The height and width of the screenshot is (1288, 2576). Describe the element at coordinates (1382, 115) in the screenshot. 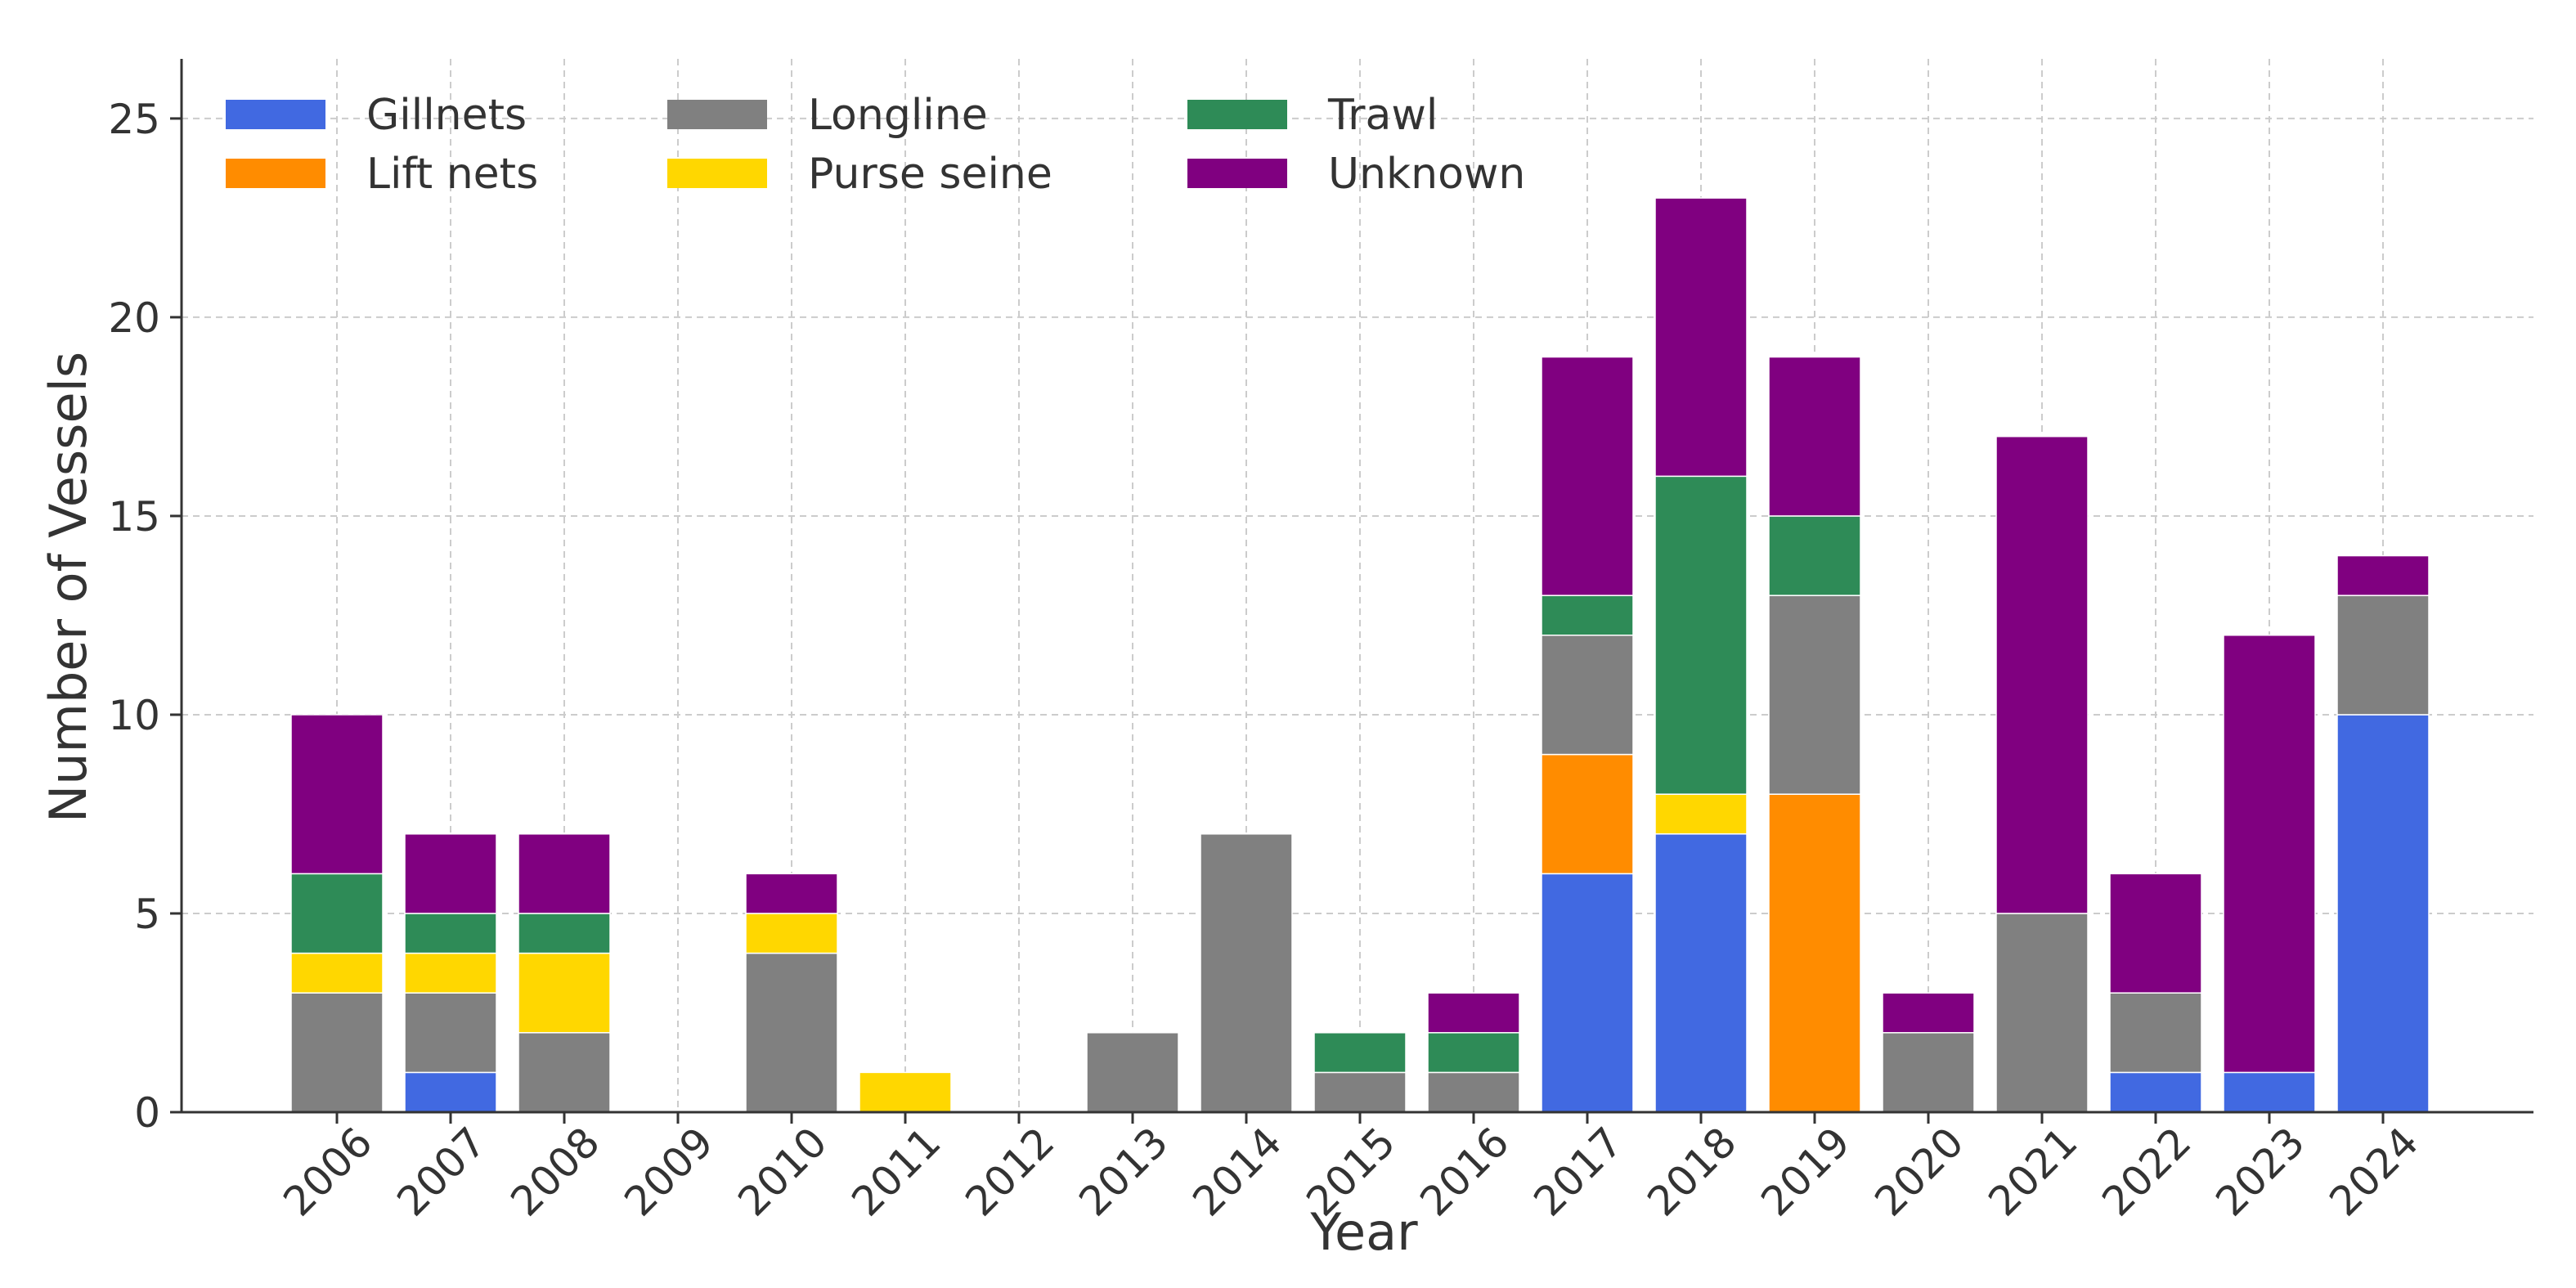

I see `legend-label: Trawl` at that location.